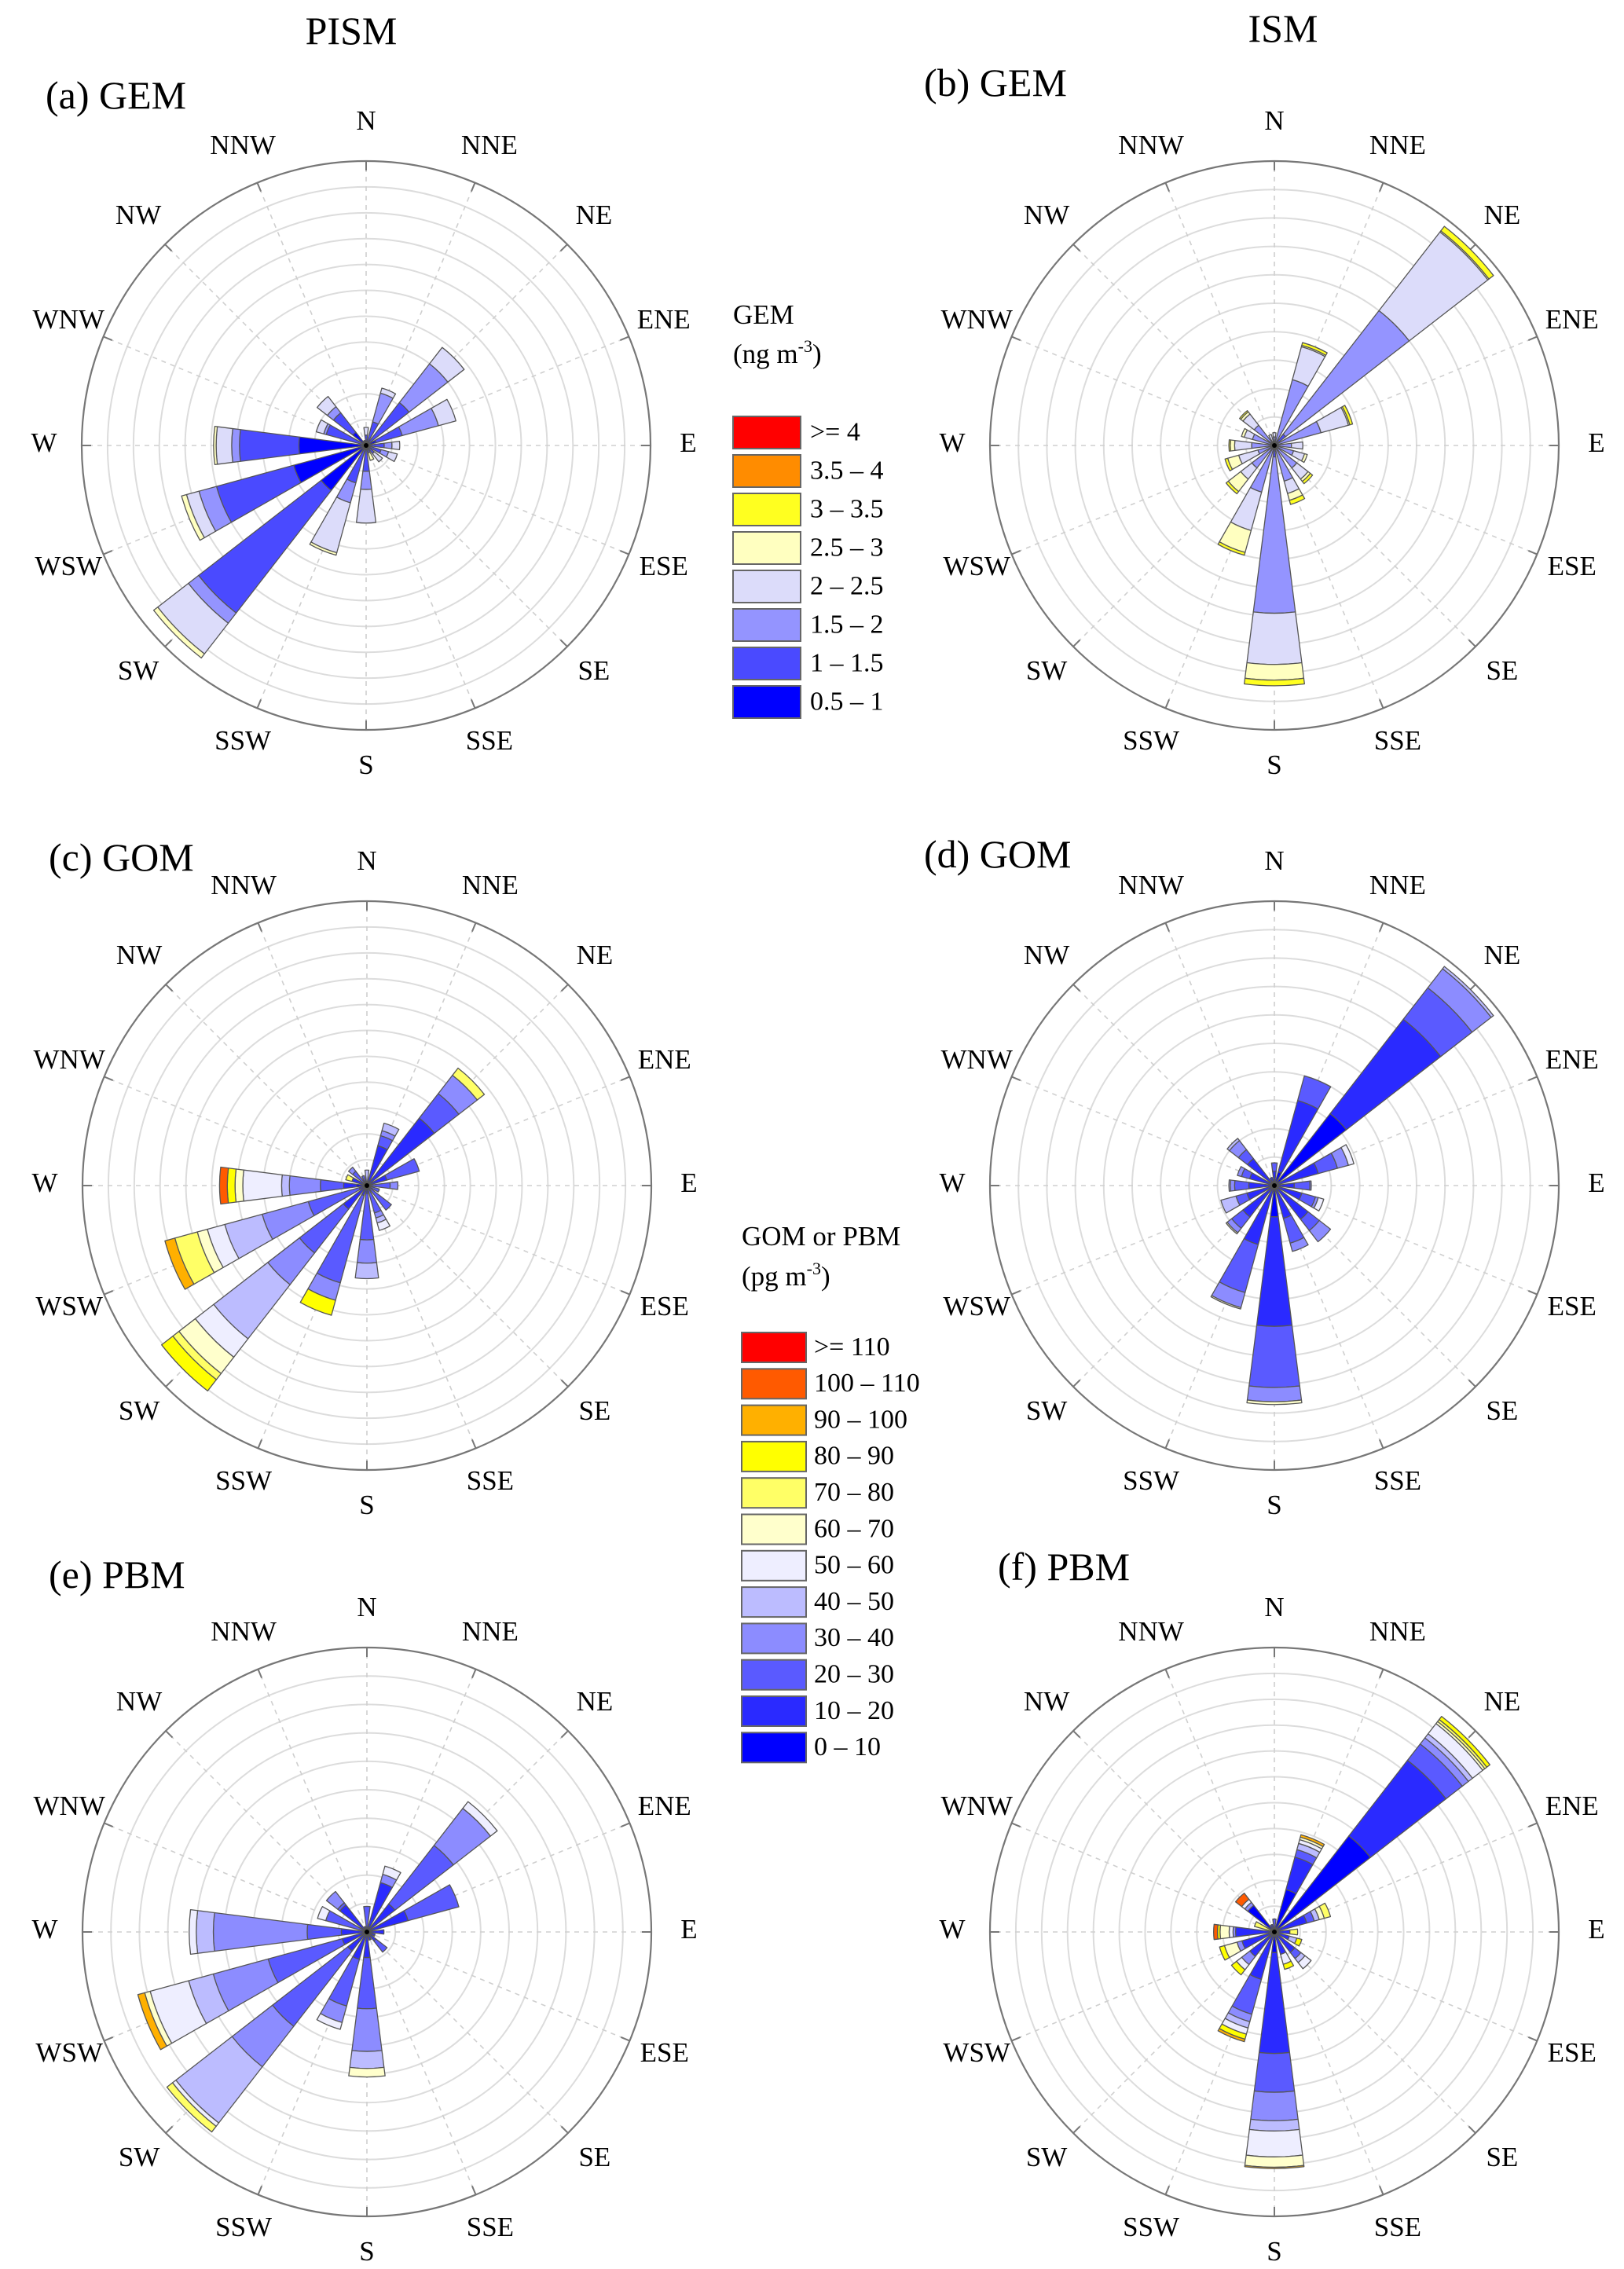 Image resolution: width=1624 pixels, height=2269 pixels. Describe the element at coordinates (854, 1601) in the screenshot. I see `legend-label: 40 – 50` at that location.